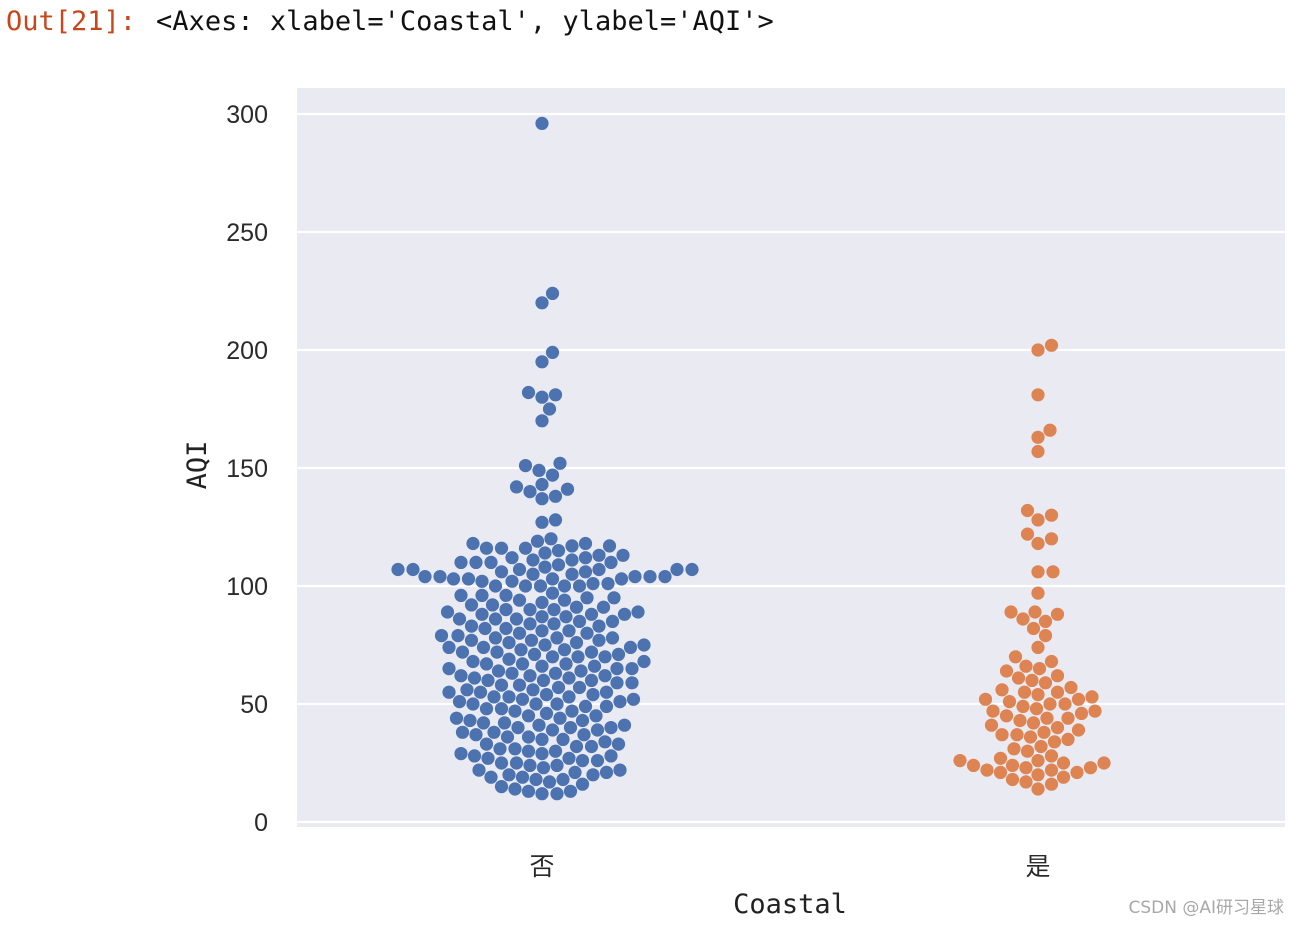 This screenshot has width=1300, height=926. What do you see at coordinates (789, 867) in the screenshot?
I see `x-tick-labels: 否是` at bounding box center [789, 867].